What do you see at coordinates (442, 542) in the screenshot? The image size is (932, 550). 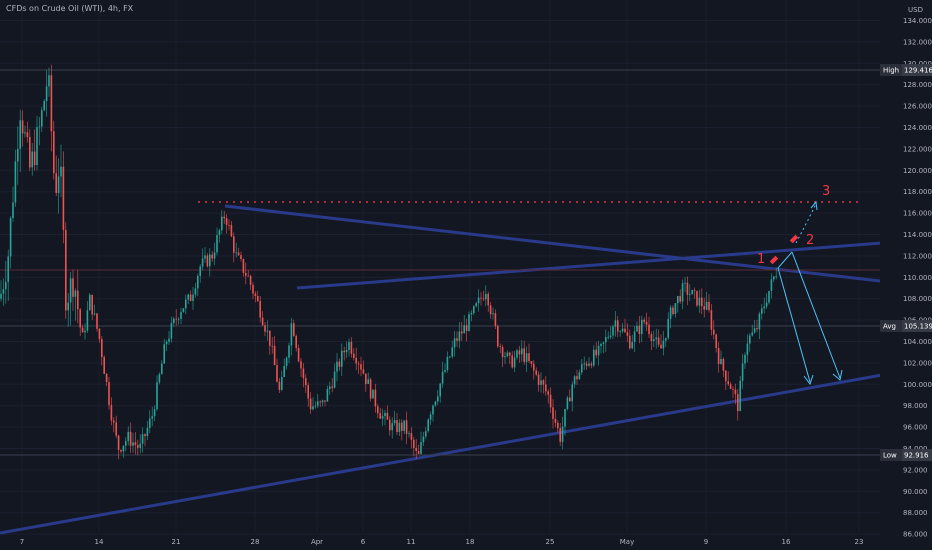 I see `time-axis: 7 14 21 28 Apr 6 11 18 25 May 9 16 23` at bounding box center [442, 542].